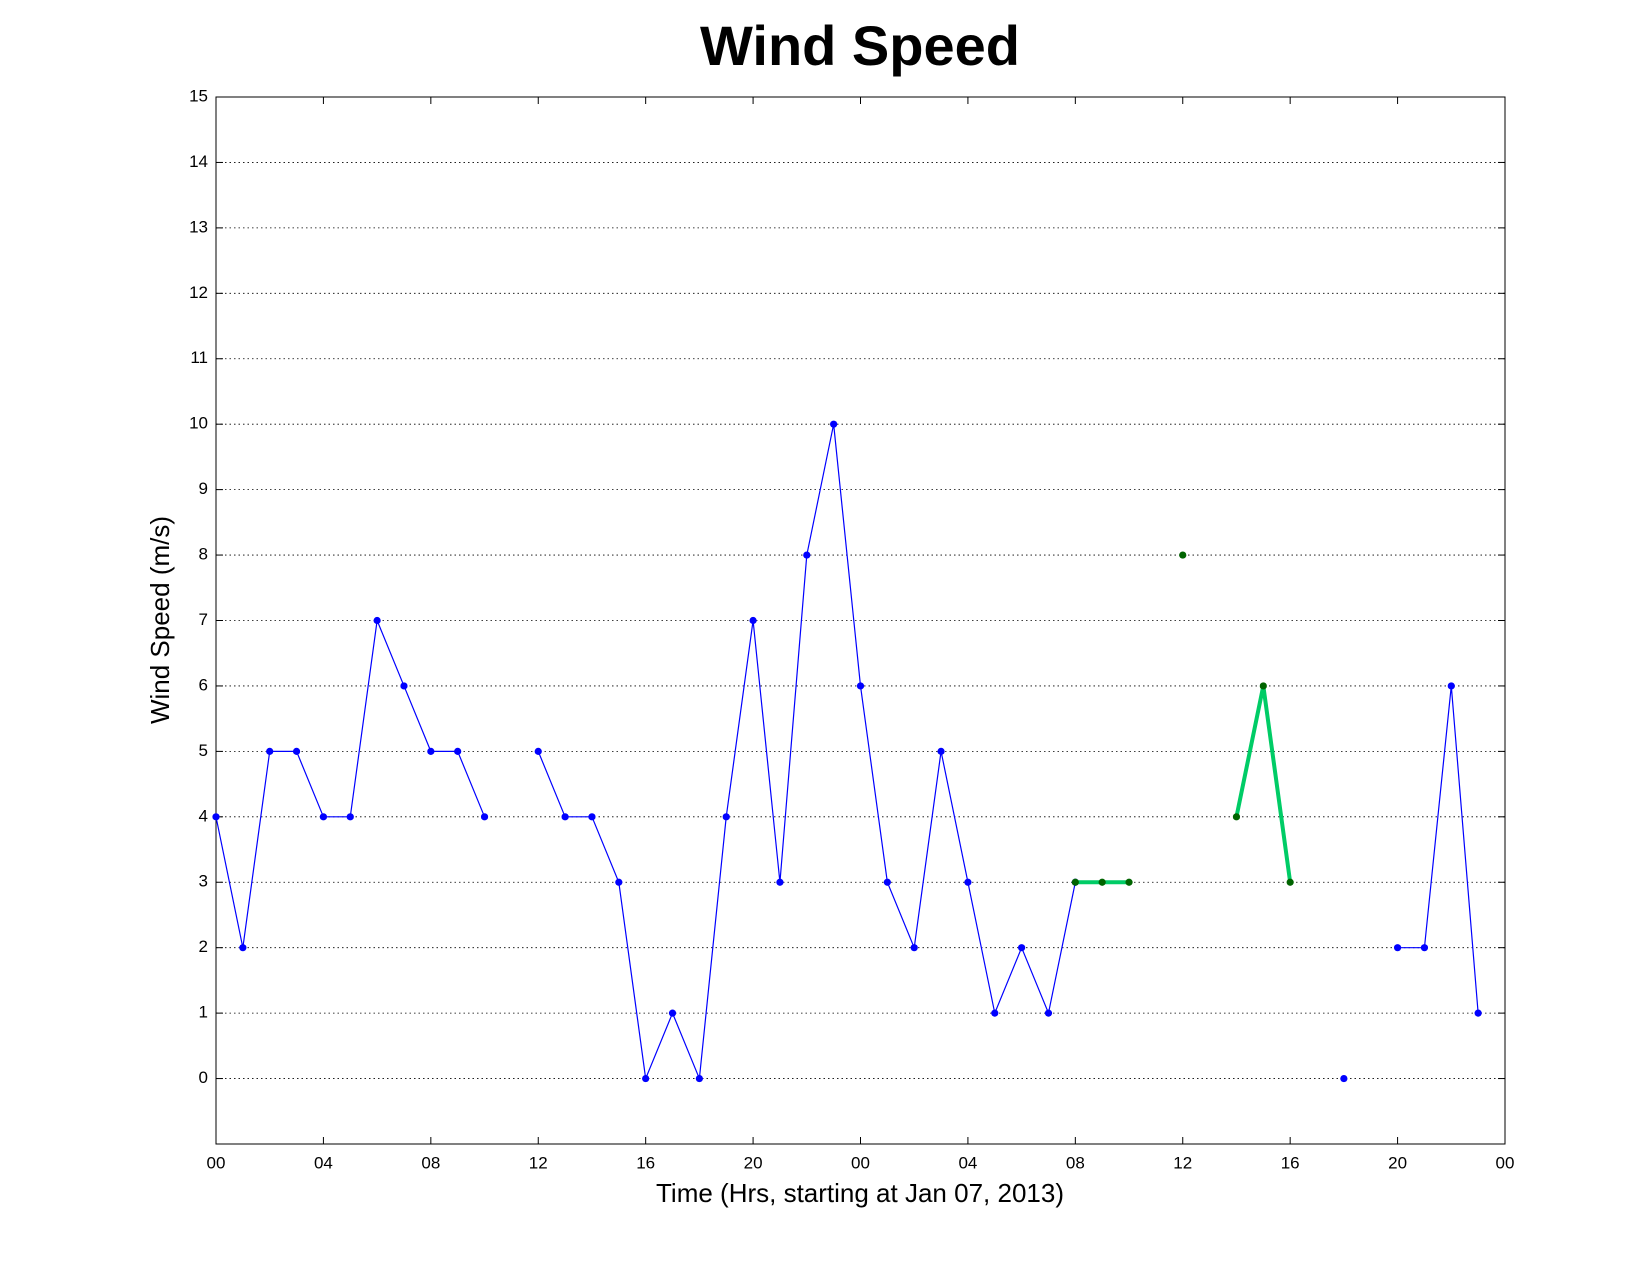 The width and height of the screenshot is (1650, 1275). What do you see at coordinates (203, 488) in the screenshot?
I see `y-tick-label: 9` at bounding box center [203, 488].